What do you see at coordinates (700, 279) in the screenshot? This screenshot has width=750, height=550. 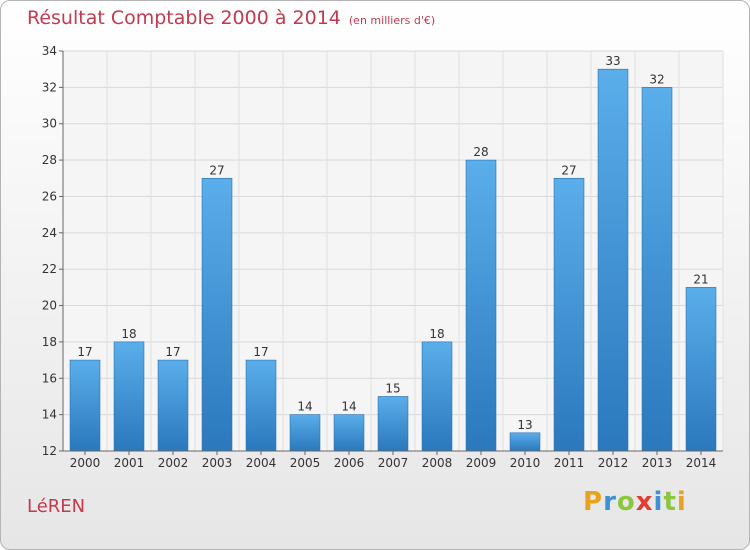 I see `bar-value-label: 21` at bounding box center [700, 279].